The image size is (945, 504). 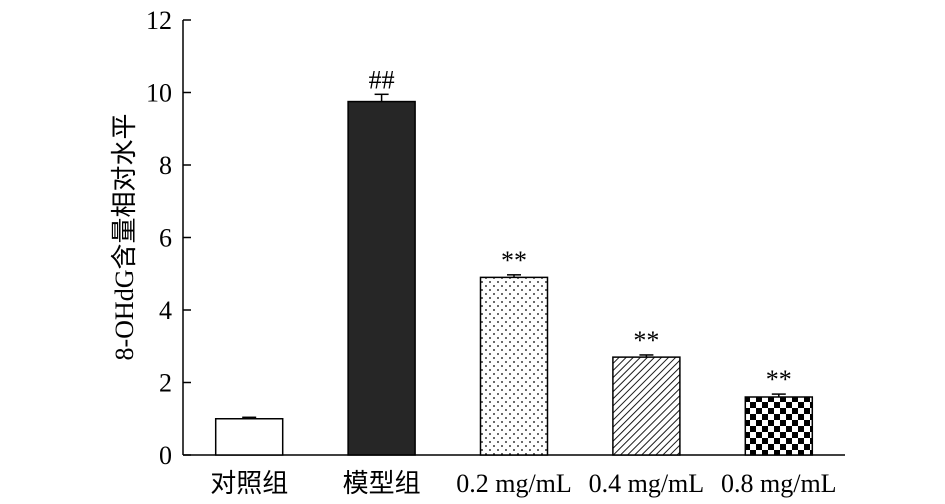 I want to click on y-tick-label: 10, so click(x=159, y=93).